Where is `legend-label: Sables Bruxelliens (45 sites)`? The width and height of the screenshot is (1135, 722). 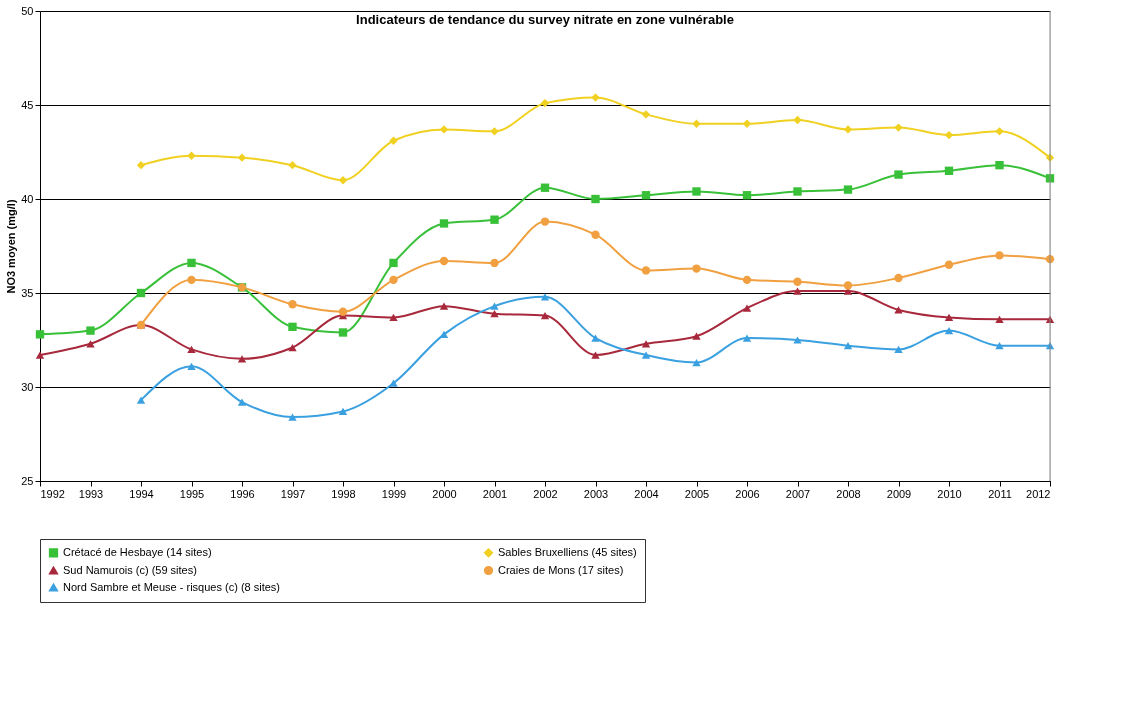
legend-label: Sables Bruxelliens (45 sites) is located at coordinates (567, 551).